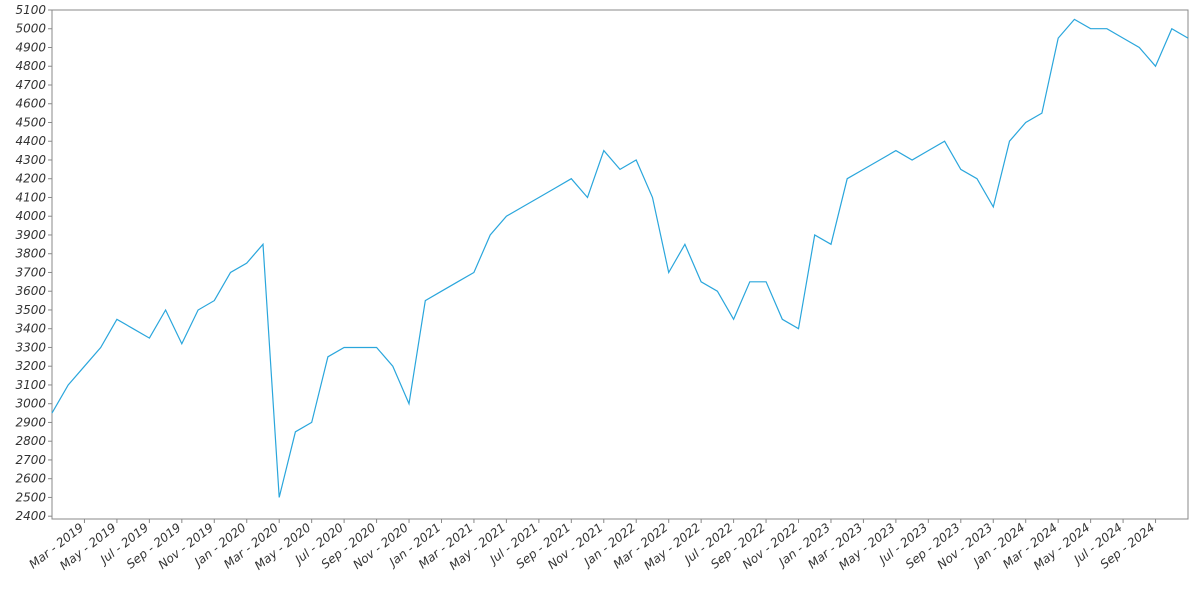 The height and width of the screenshot is (600, 1200). I want to click on y-tick-label: 3400, so click(30, 329).